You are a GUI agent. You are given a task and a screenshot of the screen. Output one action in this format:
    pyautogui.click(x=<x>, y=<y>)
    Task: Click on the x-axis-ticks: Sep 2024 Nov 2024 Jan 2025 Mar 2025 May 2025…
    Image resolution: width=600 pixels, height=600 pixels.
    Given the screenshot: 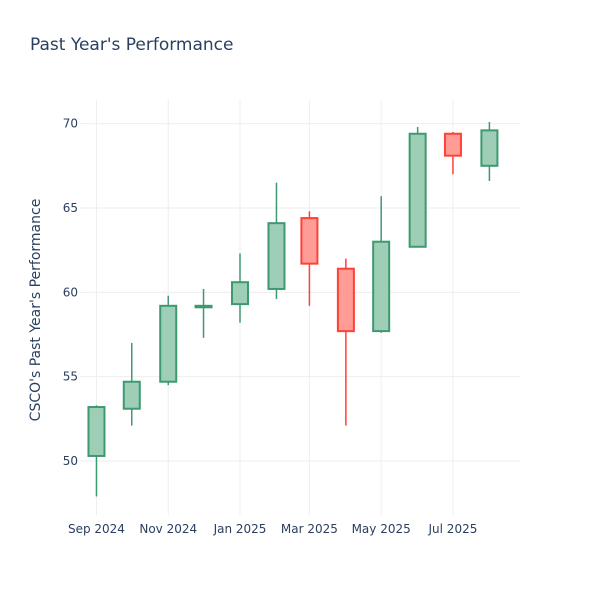 What is the action you would take?
    pyautogui.click(x=272, y=529)
    